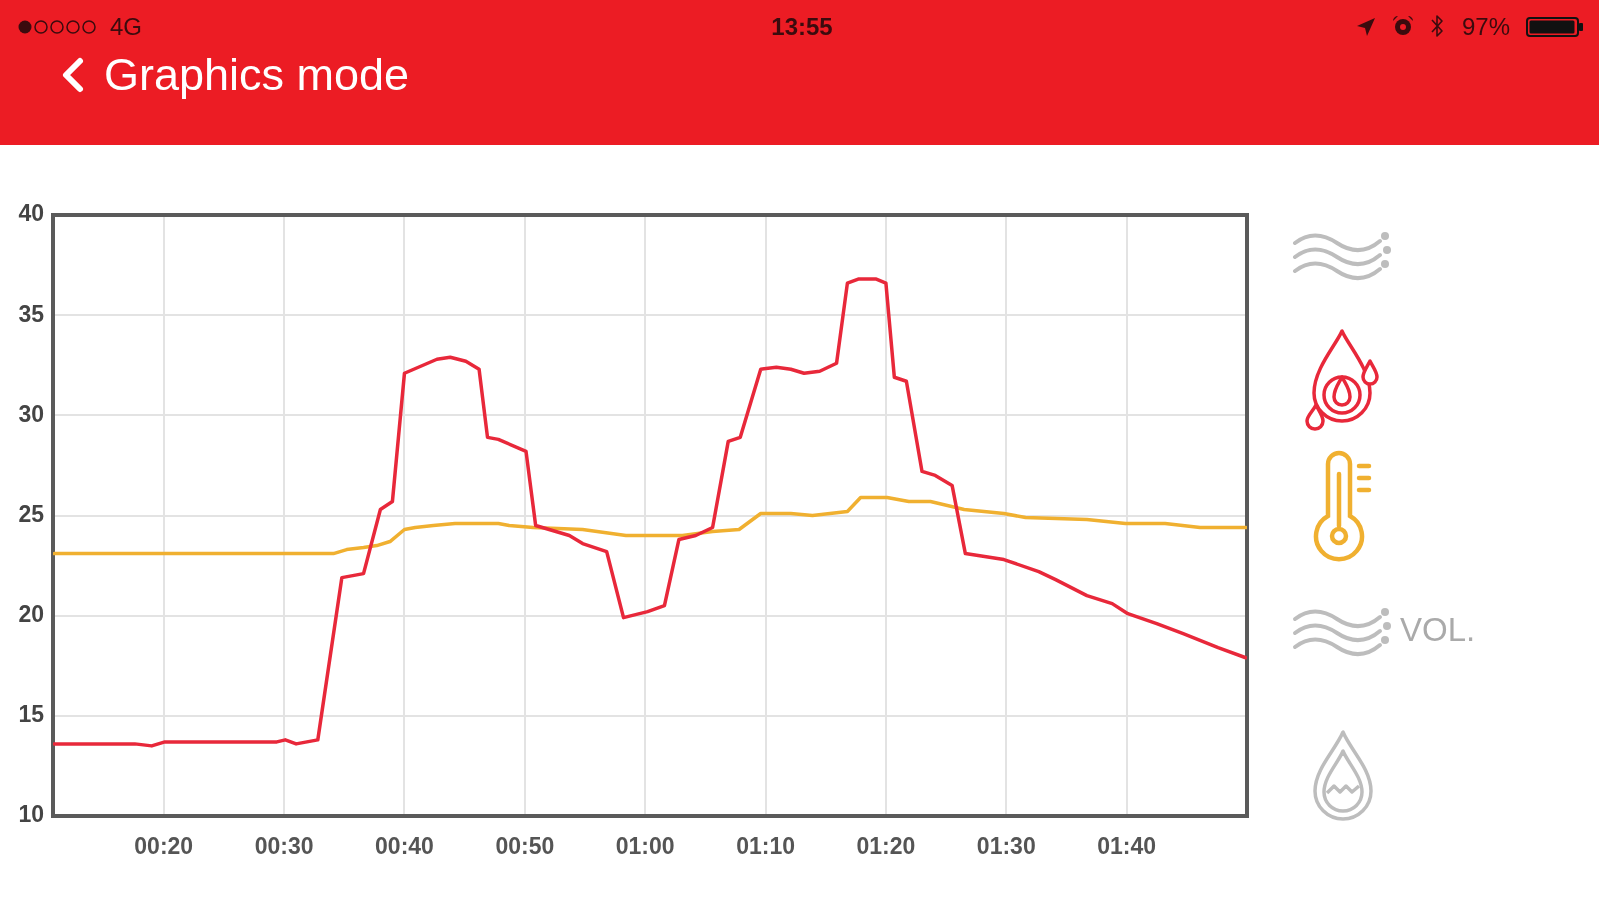 Image resolution: width=1599 pixels, height=900 pixels. I want to click on x-tick-label: 01:20, so click(886, 846).